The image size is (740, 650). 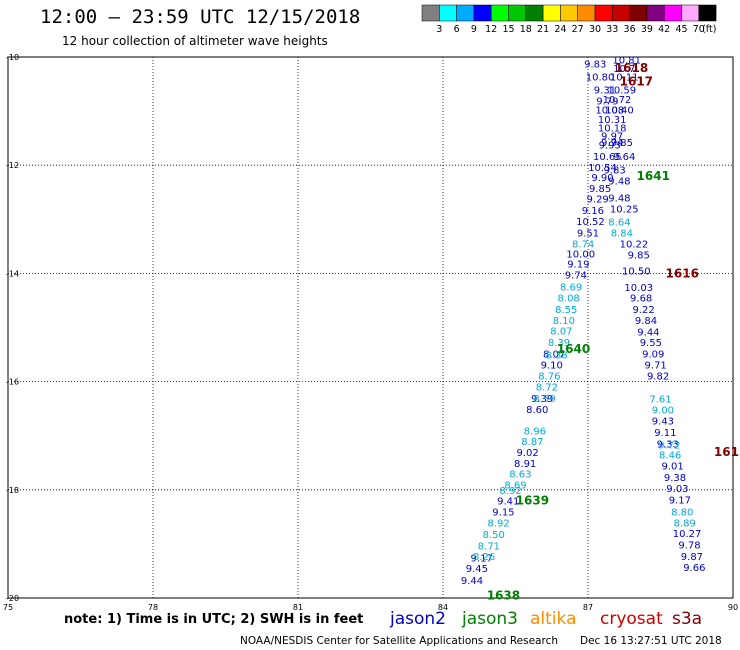 I want to click on satellite-legend-jason3: jason3, so click(x=490, y=619).